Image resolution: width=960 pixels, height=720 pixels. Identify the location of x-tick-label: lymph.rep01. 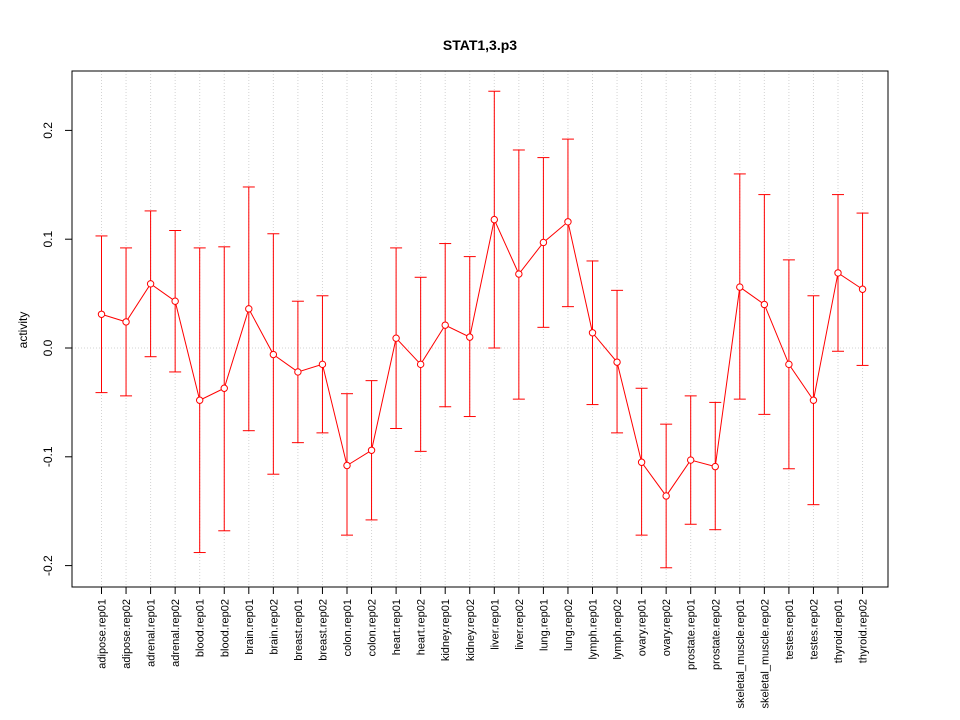
(594, 629).